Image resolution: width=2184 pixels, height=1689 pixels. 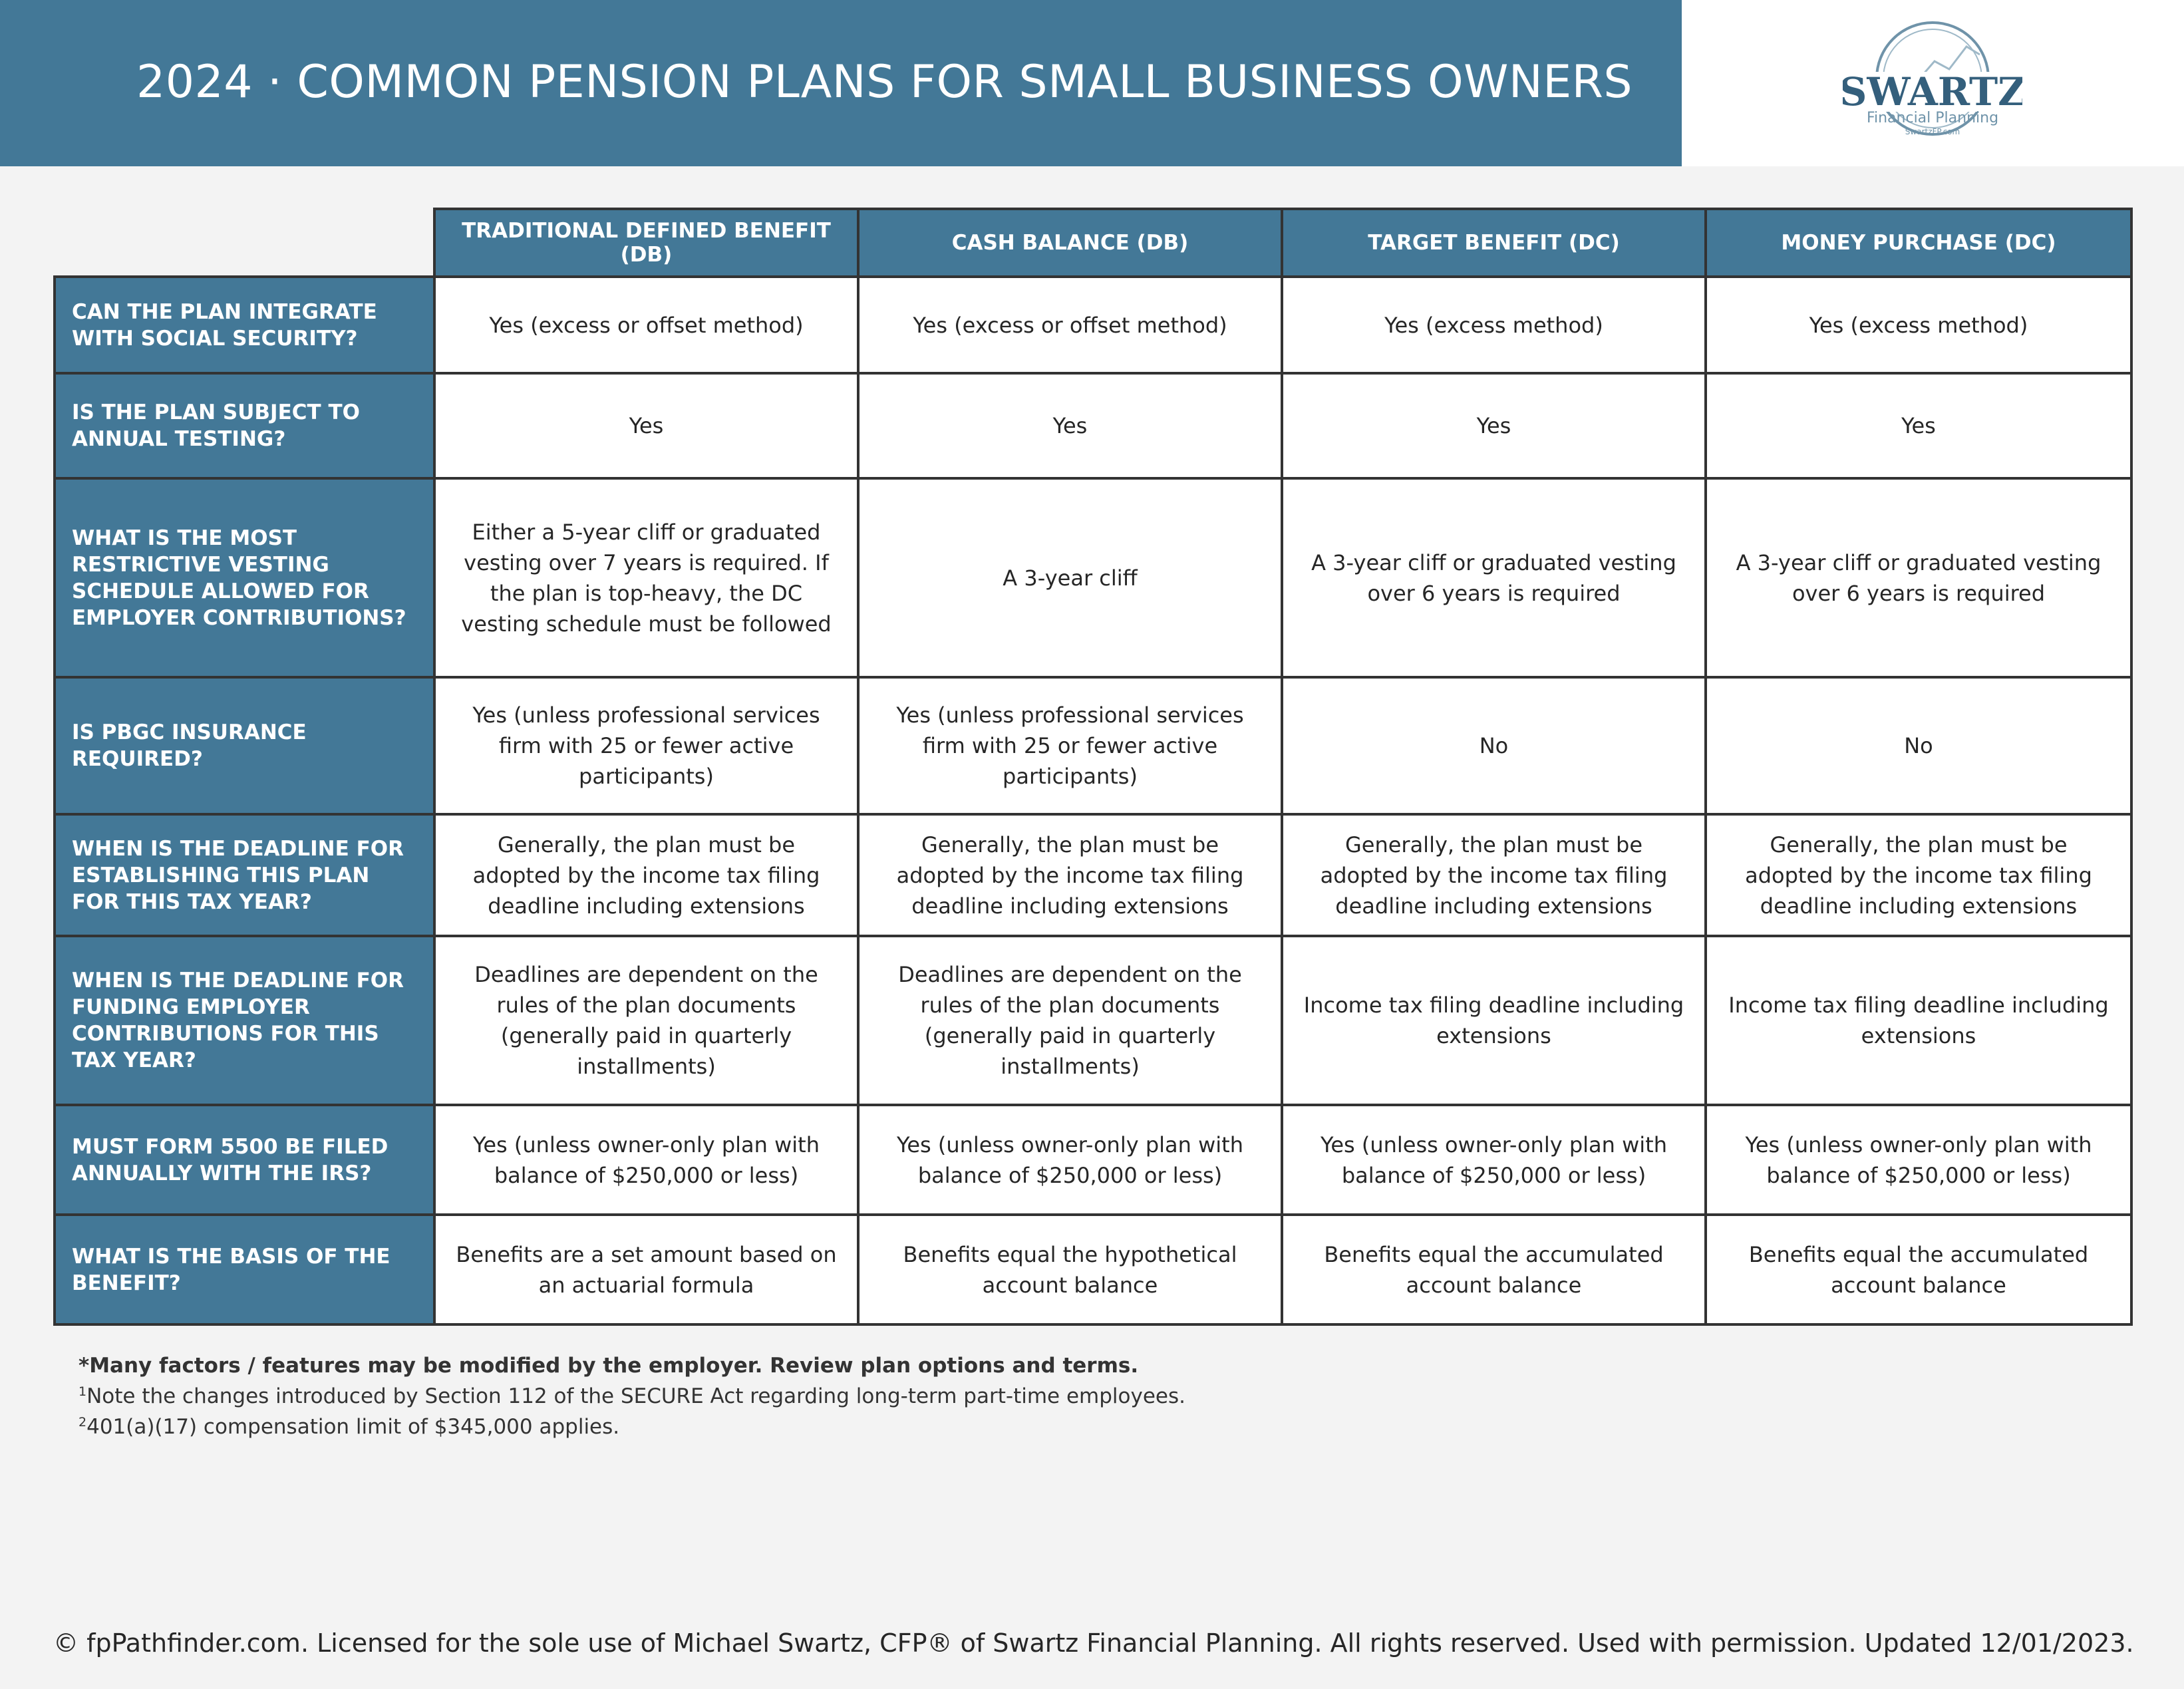 I want to click on logo-url: SwartzFP.com, so click(x=1932, y=131).